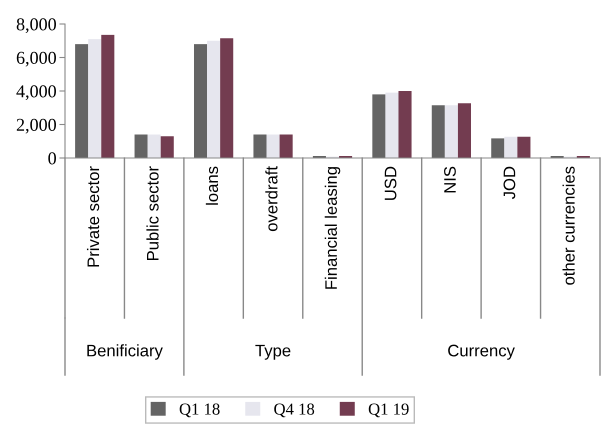 The height and width of the screenshot is (431, 602). What do you see at coordinates (332, 228) in the screenshot?
I see `x-tick-label: Financial leasing` at bounding box center [332, 228].